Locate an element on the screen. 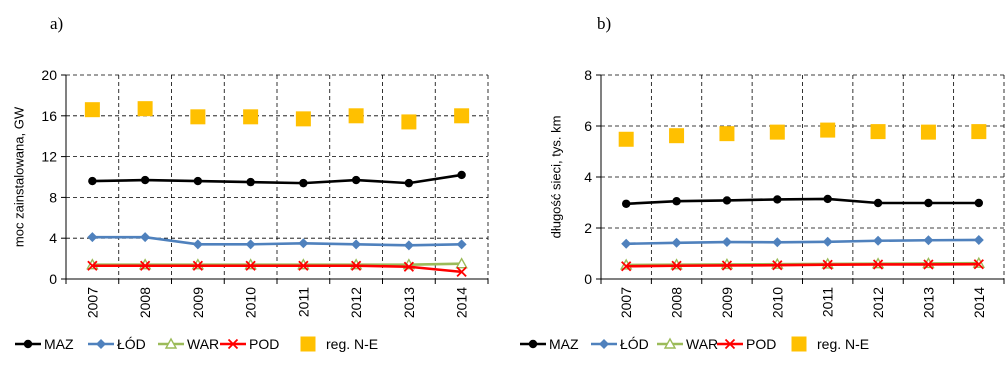 This screenshot has height=366, width=1008. legend-label: MAZ is located at coordinates (59, 344).